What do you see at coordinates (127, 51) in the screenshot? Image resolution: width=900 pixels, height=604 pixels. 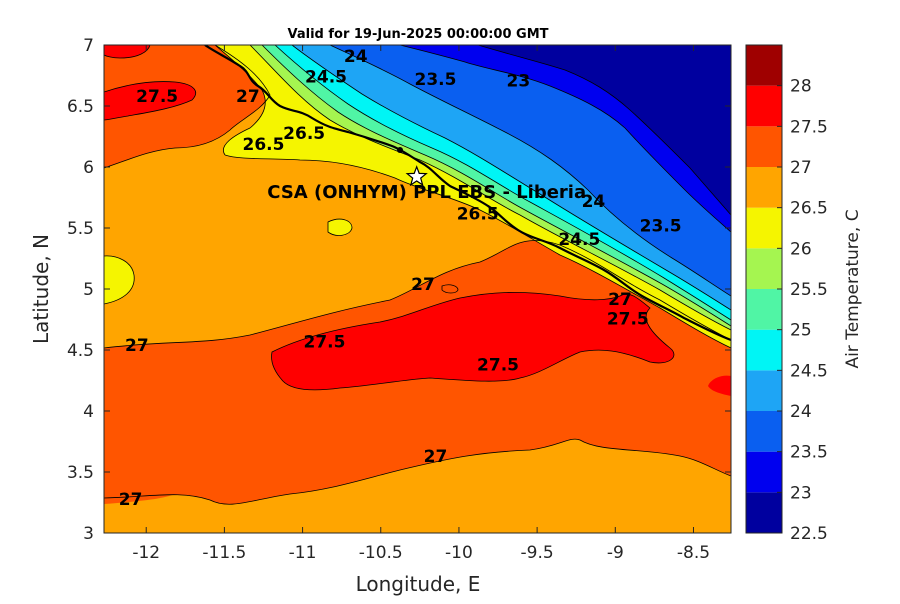 I see `field-band-27-5-nw-a` at bounding box center [127, 51].